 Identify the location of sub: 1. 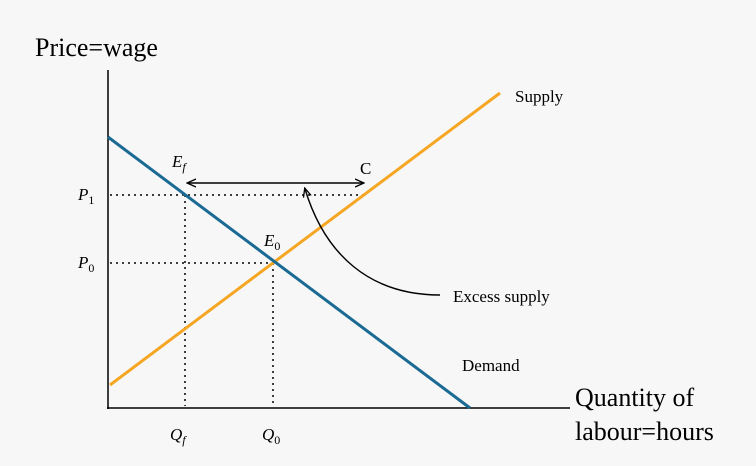
(91, 200).